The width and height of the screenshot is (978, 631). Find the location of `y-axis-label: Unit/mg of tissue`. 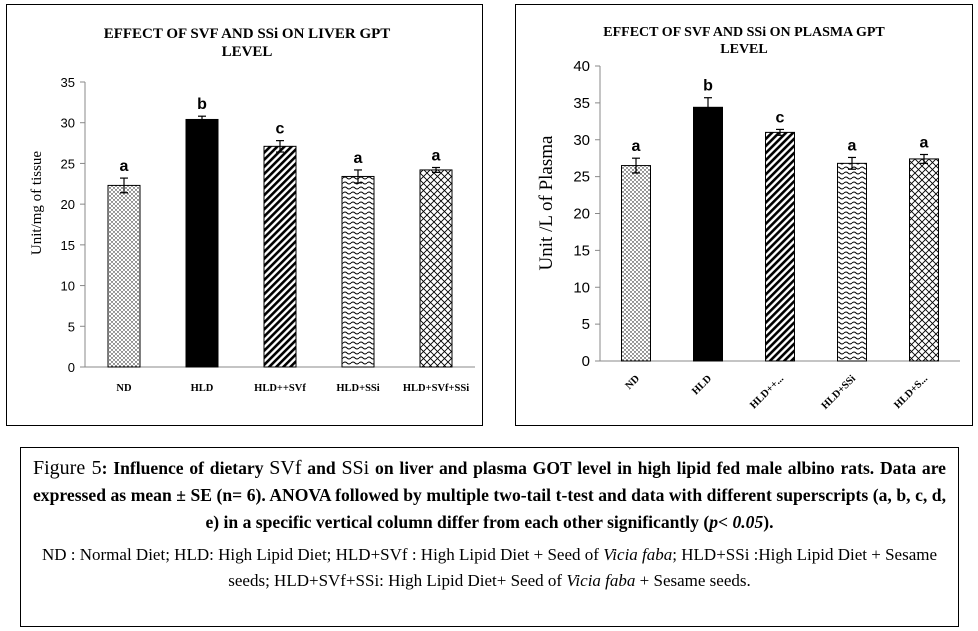

y-axis-label: Unit/mg of tissue is located at coordinates (37, 203).